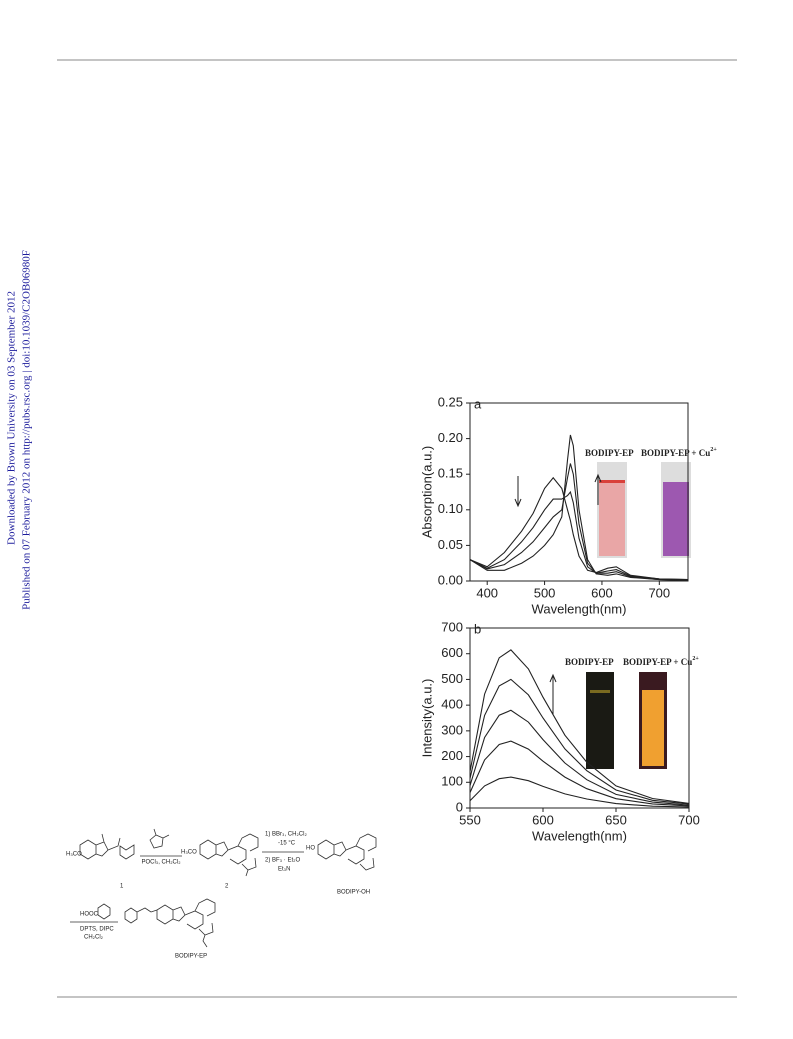  I want to click on scheme-text: HO, so click(310, 849).